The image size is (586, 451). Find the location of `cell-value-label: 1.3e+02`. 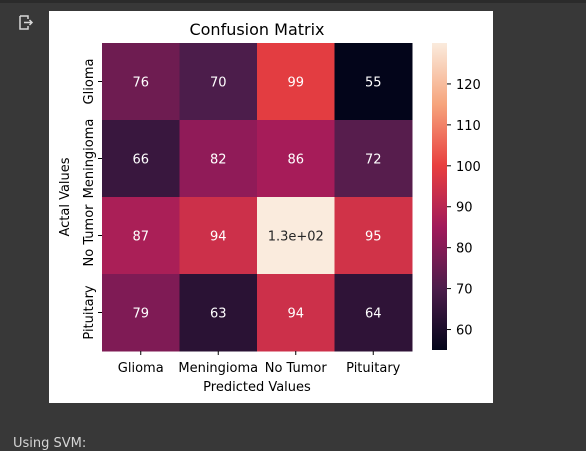

cell-value-label: 1.3e+02 is located at coordinates (296, 237).